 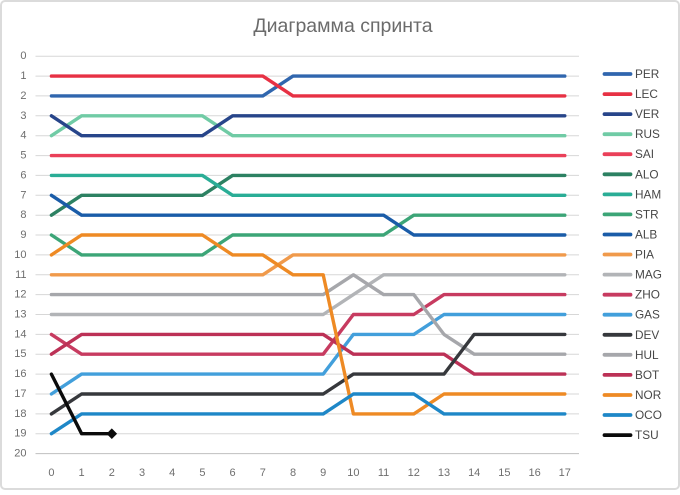 What do you see at coordinates (644, 154) in the screenshot?
I see `svg-text: SAI` at bounding box center [644, 154].